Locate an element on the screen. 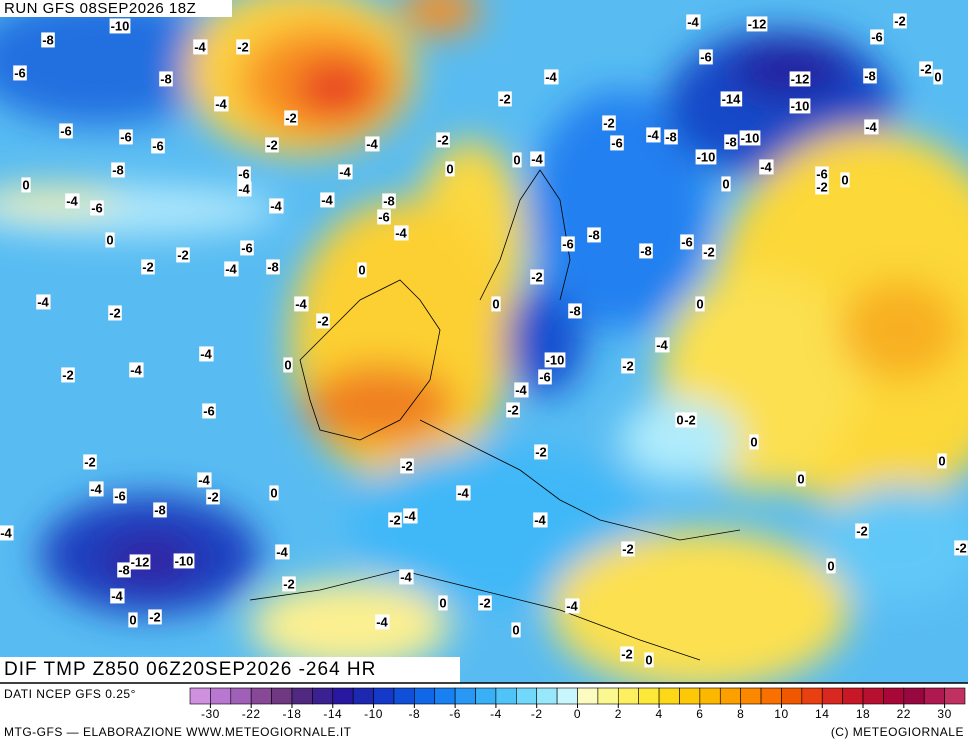 The image size is (968, 750). colorbar-tick-label: 30 is located at coordinates (944, 714).